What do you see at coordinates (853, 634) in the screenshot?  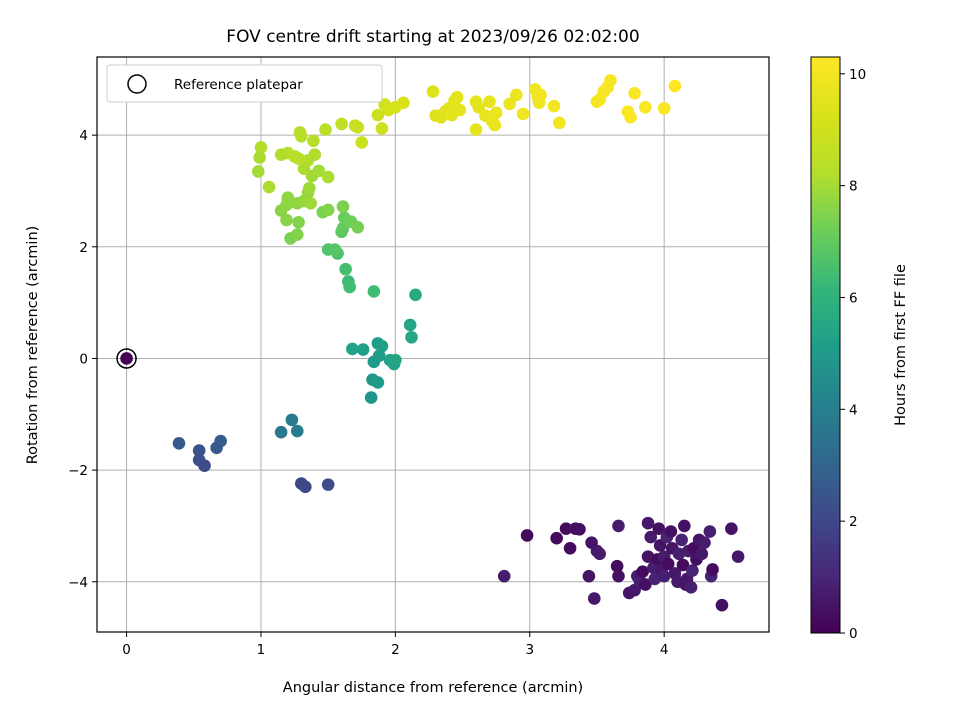 I see `colorbar-tick-label: 0` at bounding box center [853, 634].